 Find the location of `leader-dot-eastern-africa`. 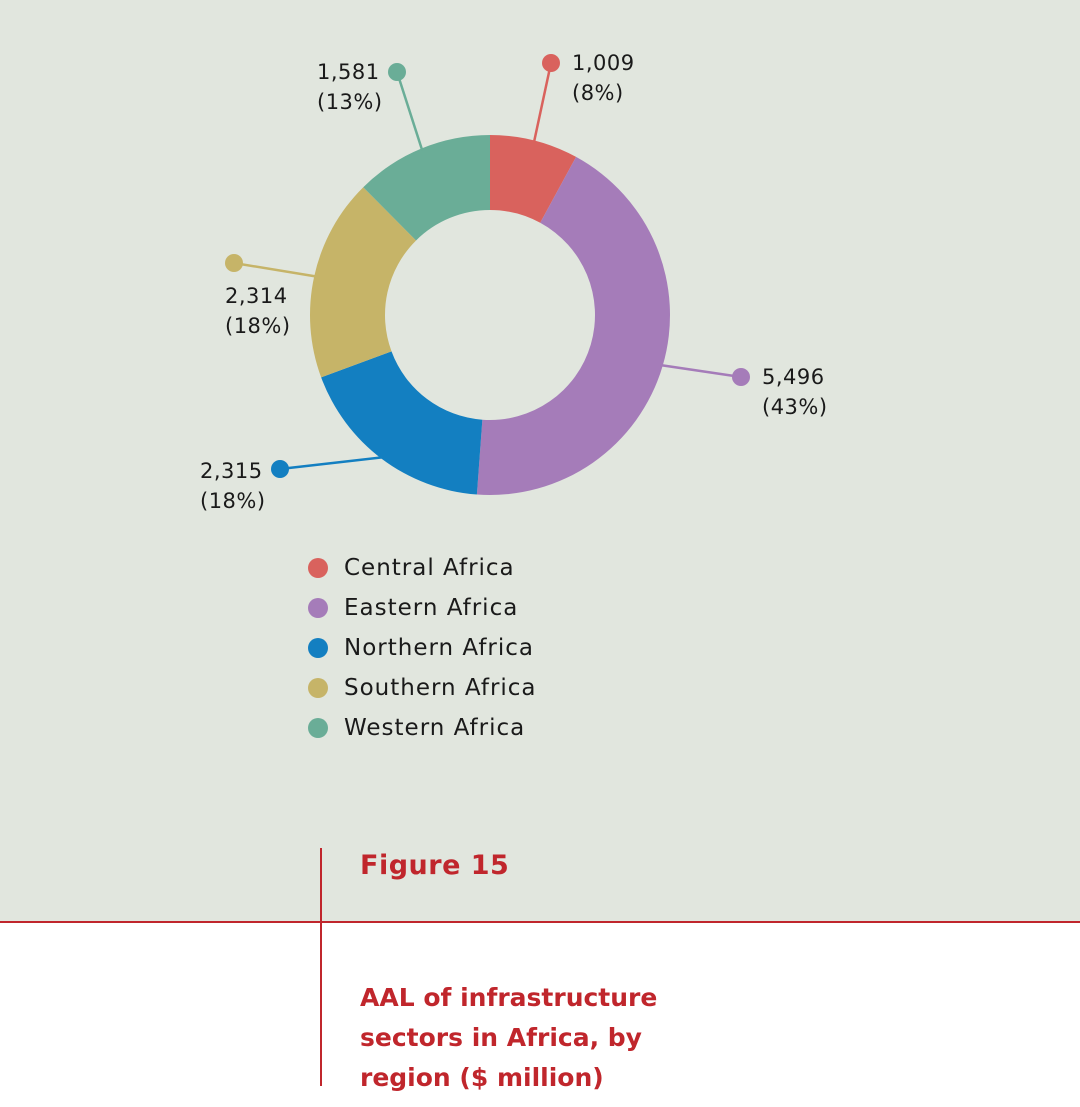

leader-dot-eastern-africa is located at coordinates (741, 377).